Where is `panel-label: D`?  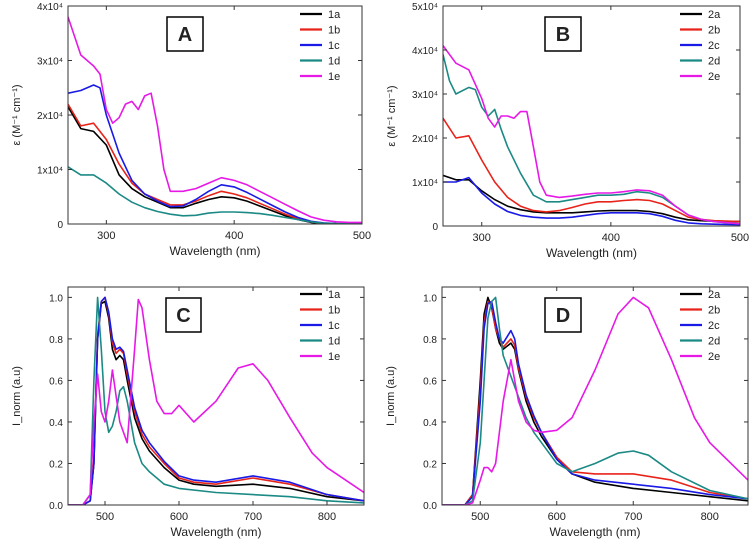
panel-label: D is located at coordinates (563, 316).